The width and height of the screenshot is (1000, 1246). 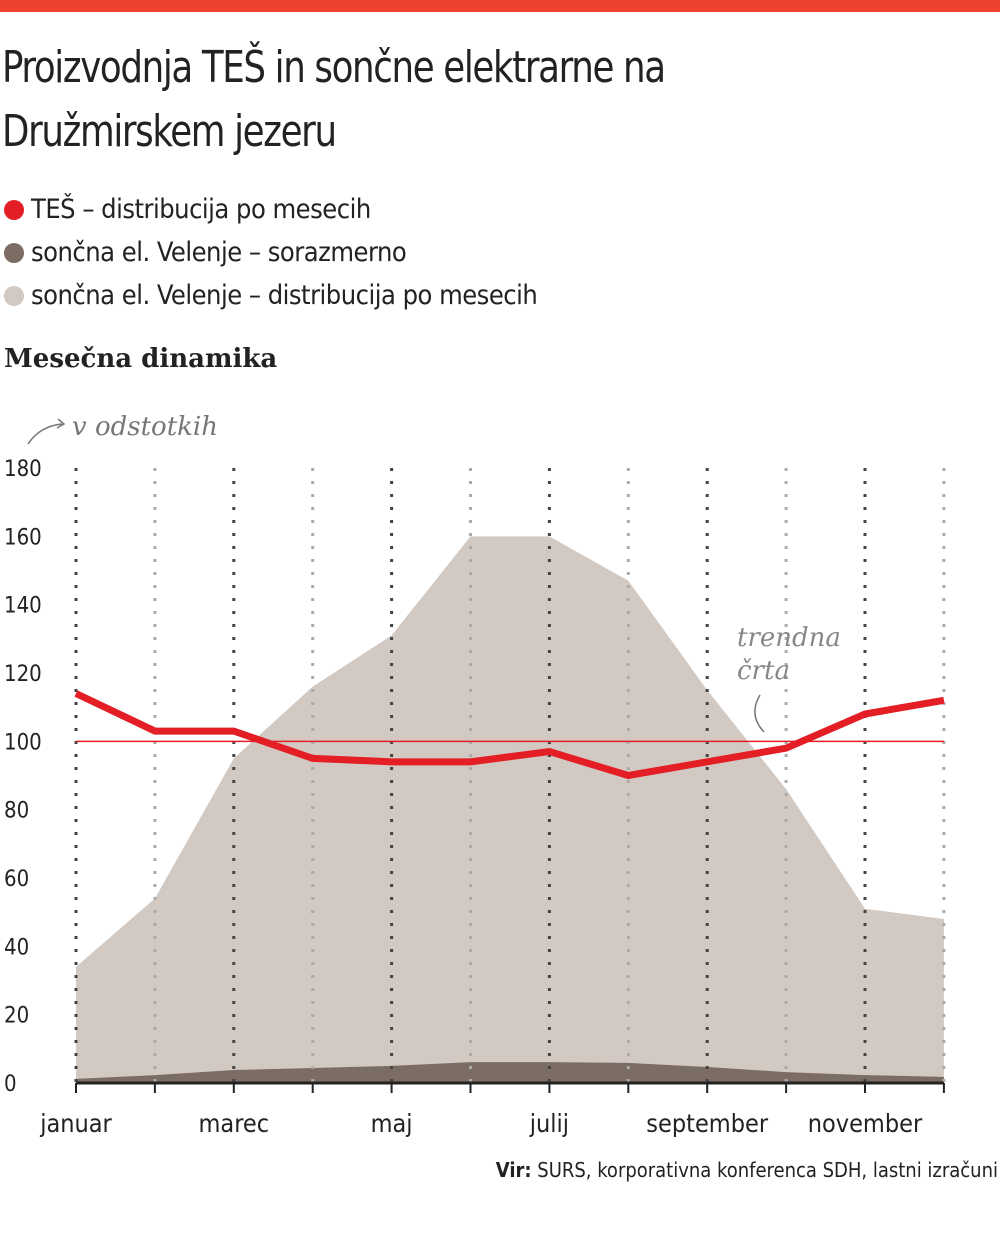 What do you see at coordinates (23, 606) in the screenshot?
I see `y-tick-label: 140` at bounding box center [23, 606].